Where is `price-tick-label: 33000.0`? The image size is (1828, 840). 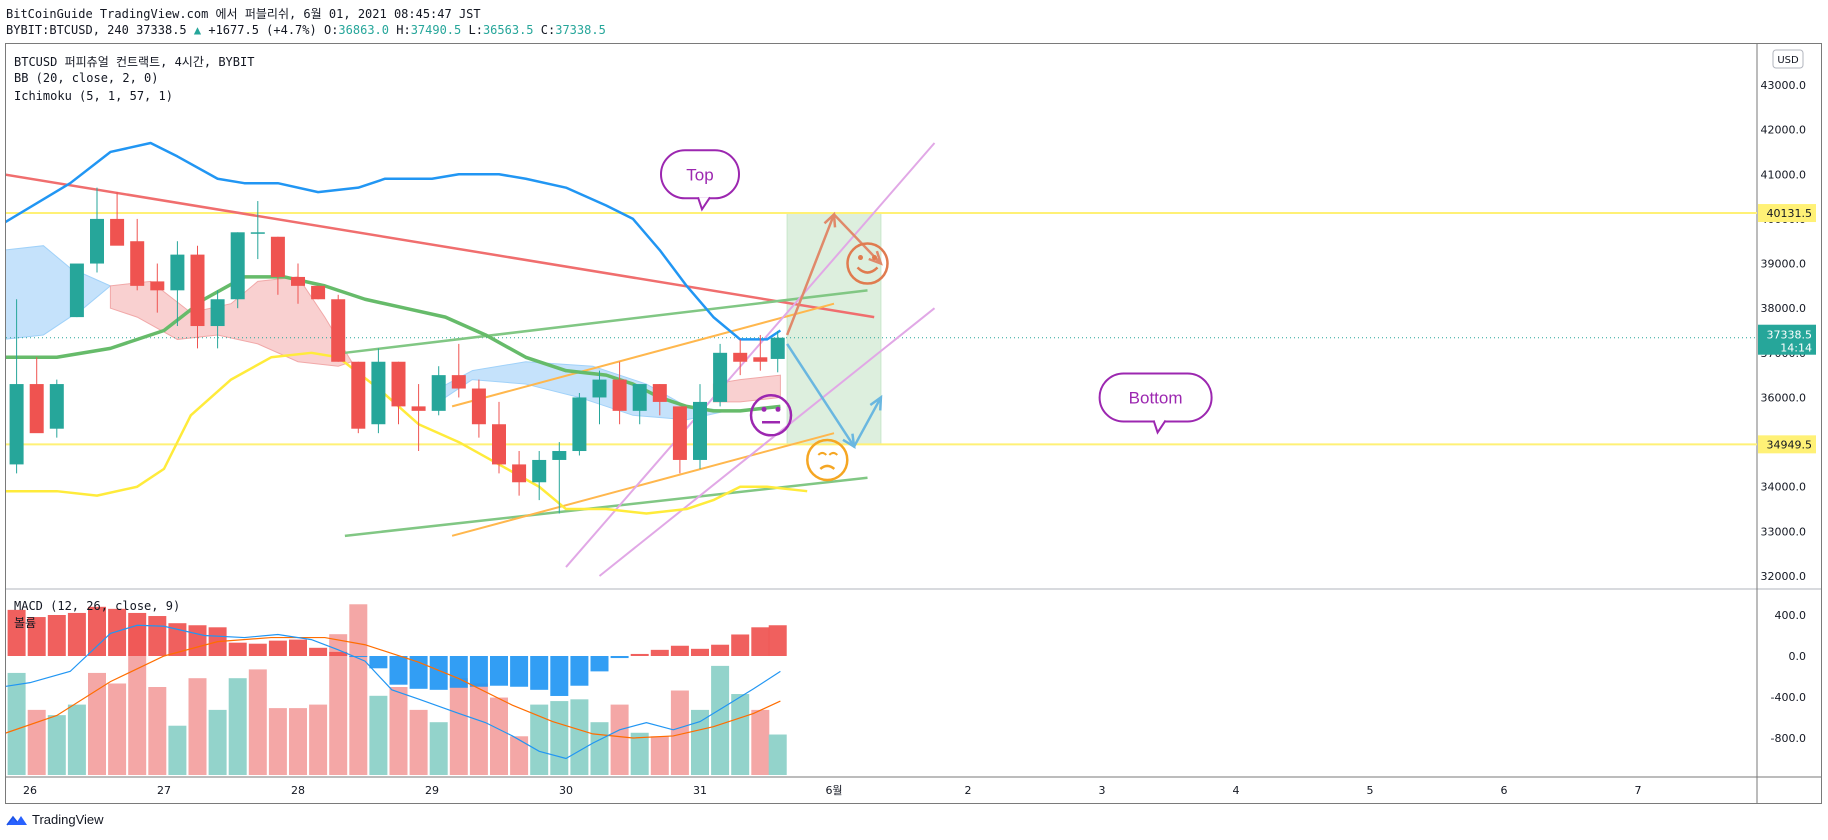
price-tick-label: 33000.0 is located at coordinates (1784, 531).